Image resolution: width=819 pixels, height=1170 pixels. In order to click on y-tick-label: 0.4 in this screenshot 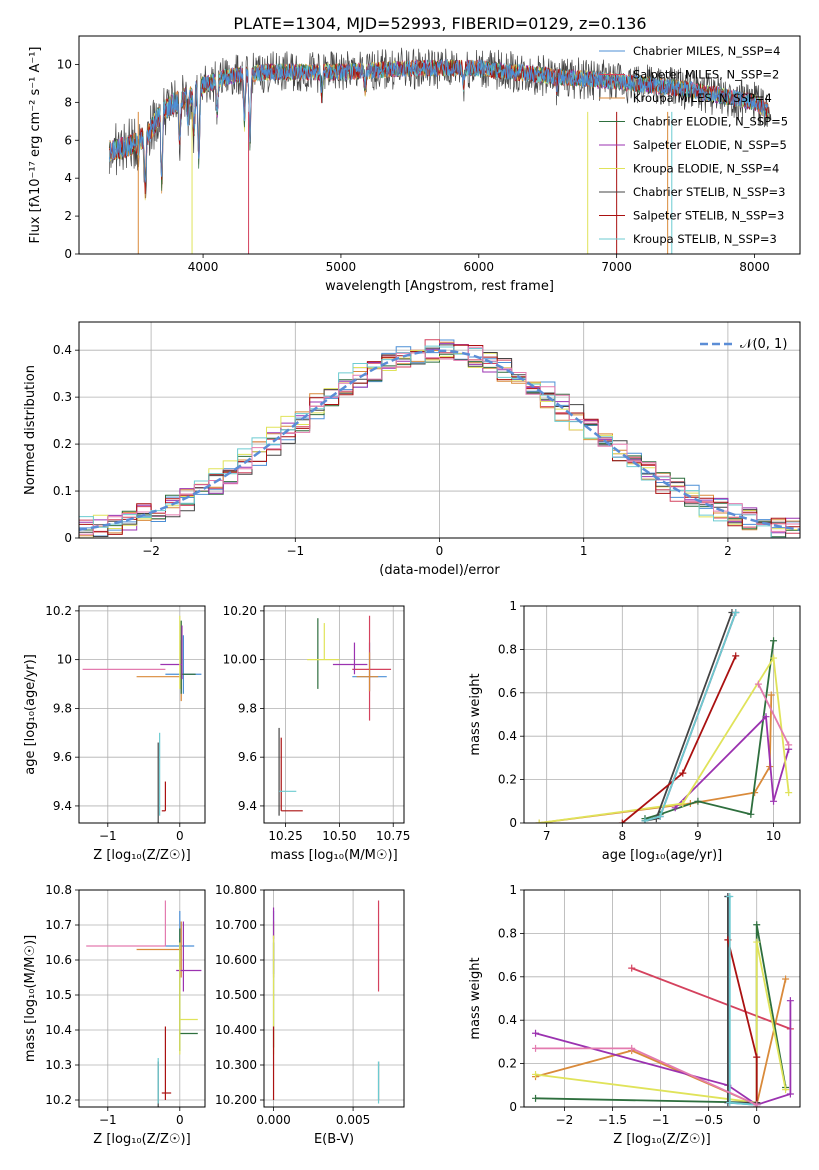, I will do `click(507, 736)`.